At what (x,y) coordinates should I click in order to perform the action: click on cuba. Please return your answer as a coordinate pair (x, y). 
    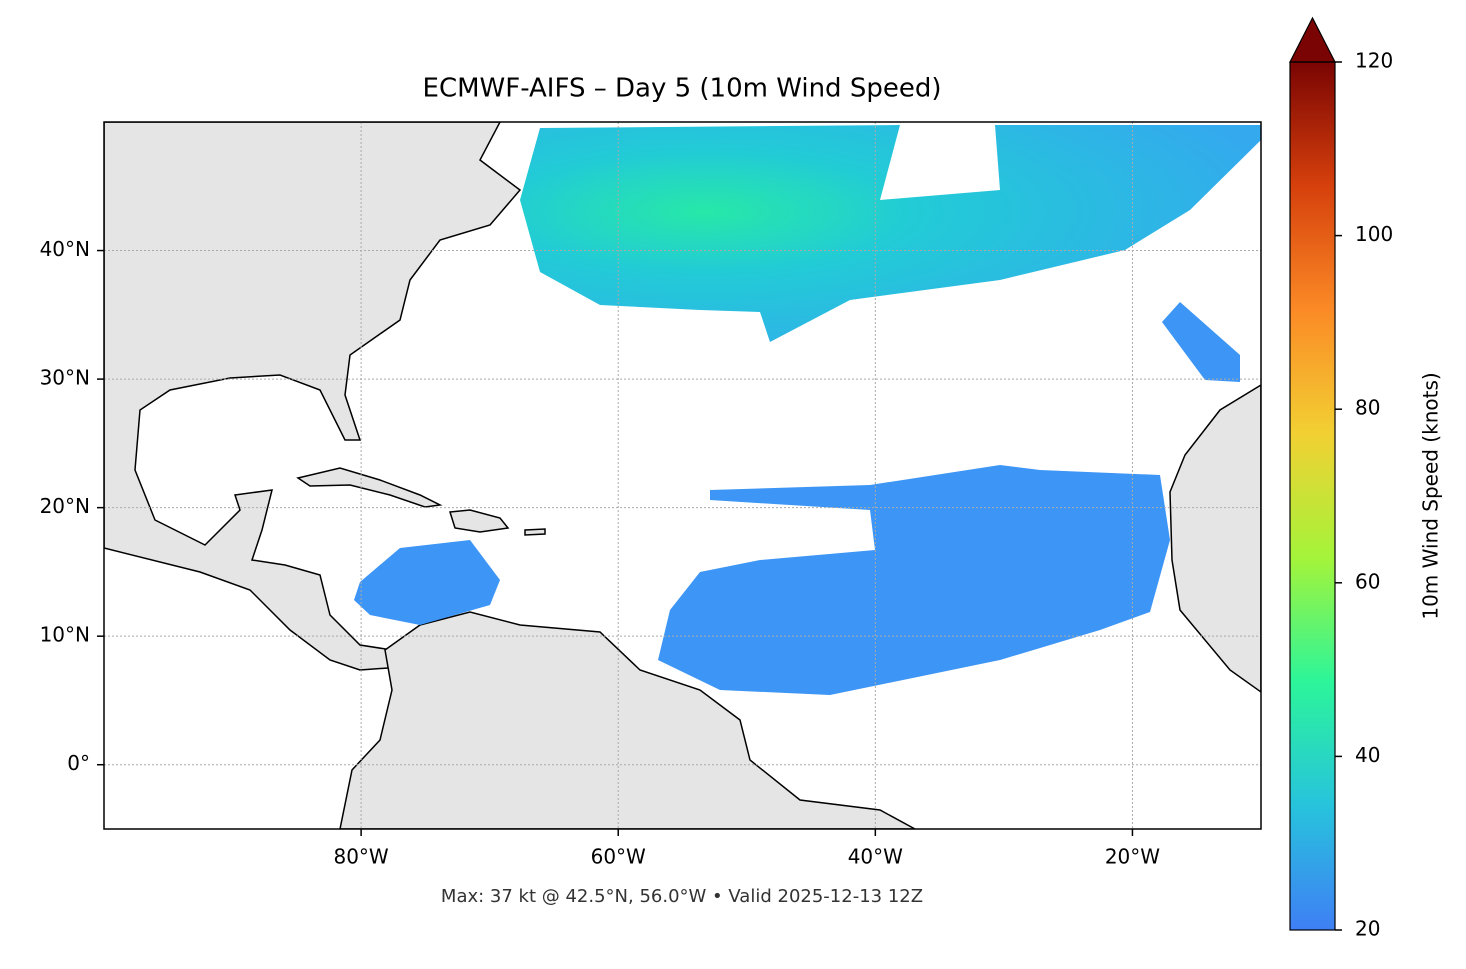
    Looking at the image, I should click on (369, 487).